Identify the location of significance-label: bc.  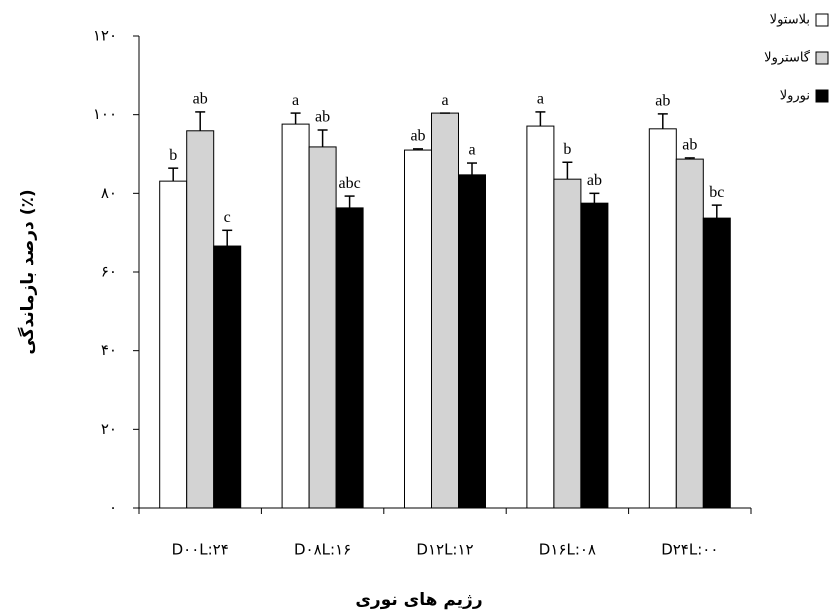
(716, 192).